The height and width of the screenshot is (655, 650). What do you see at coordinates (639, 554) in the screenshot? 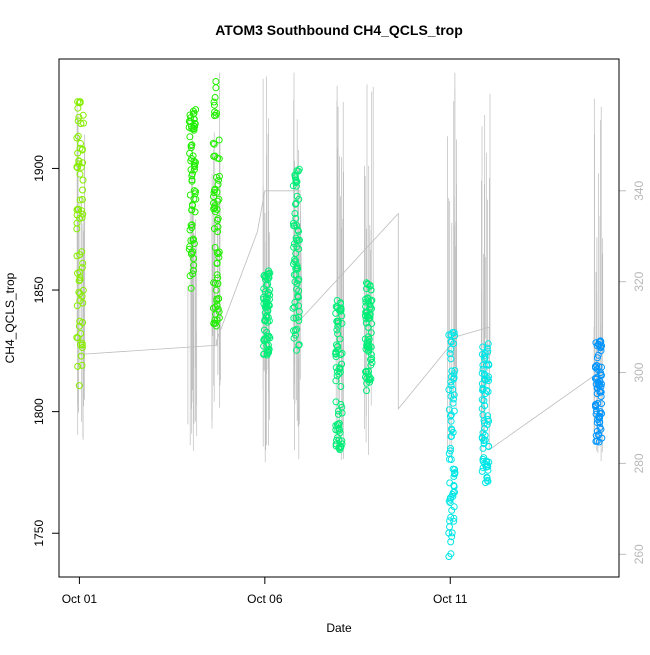
I see `y2-tick-label: 260` at bounding box center [639, 554].